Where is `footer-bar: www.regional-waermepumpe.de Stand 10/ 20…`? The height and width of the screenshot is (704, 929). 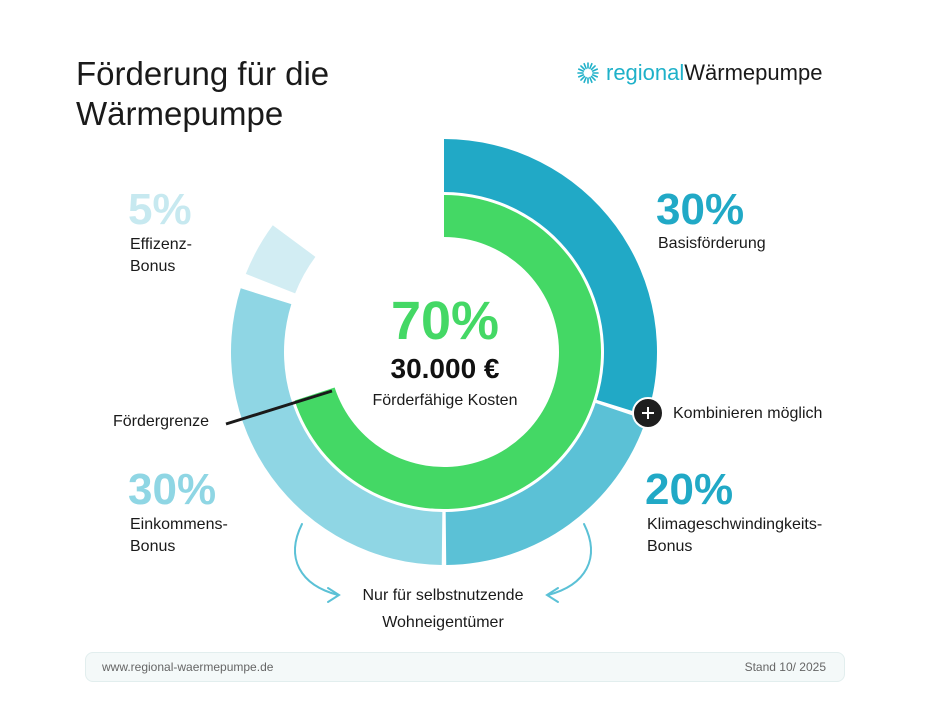
footer-bar: www.regional-waermepumpe.de Stand 10/ 20… is located at coordinates (465, 667).